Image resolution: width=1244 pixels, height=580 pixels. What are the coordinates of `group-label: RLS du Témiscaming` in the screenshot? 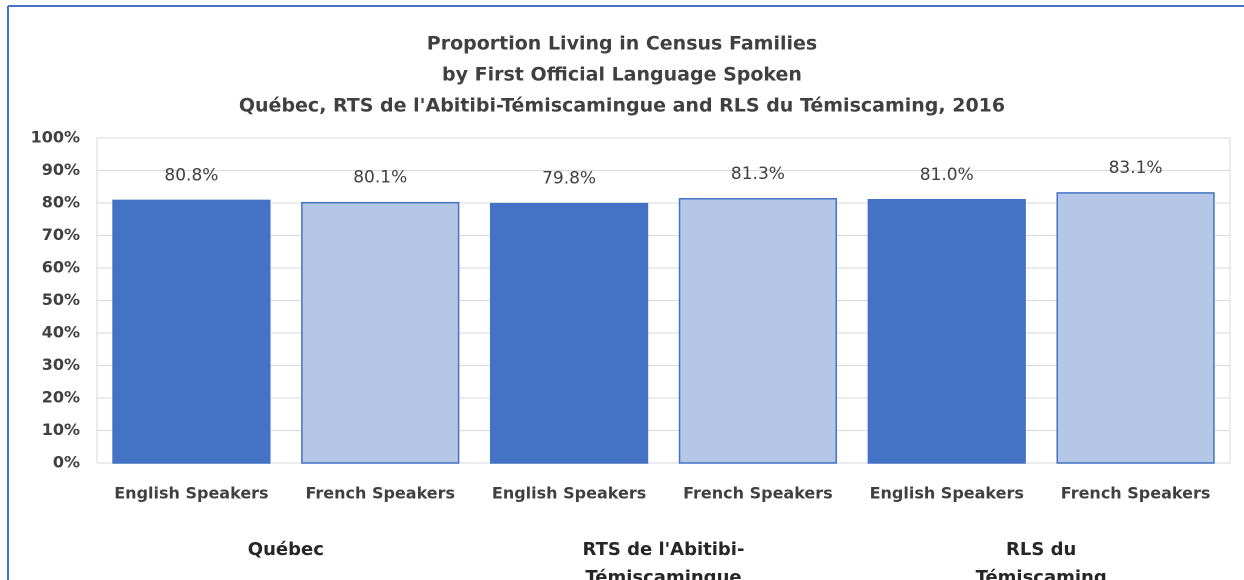 It's located at (1041, 559).